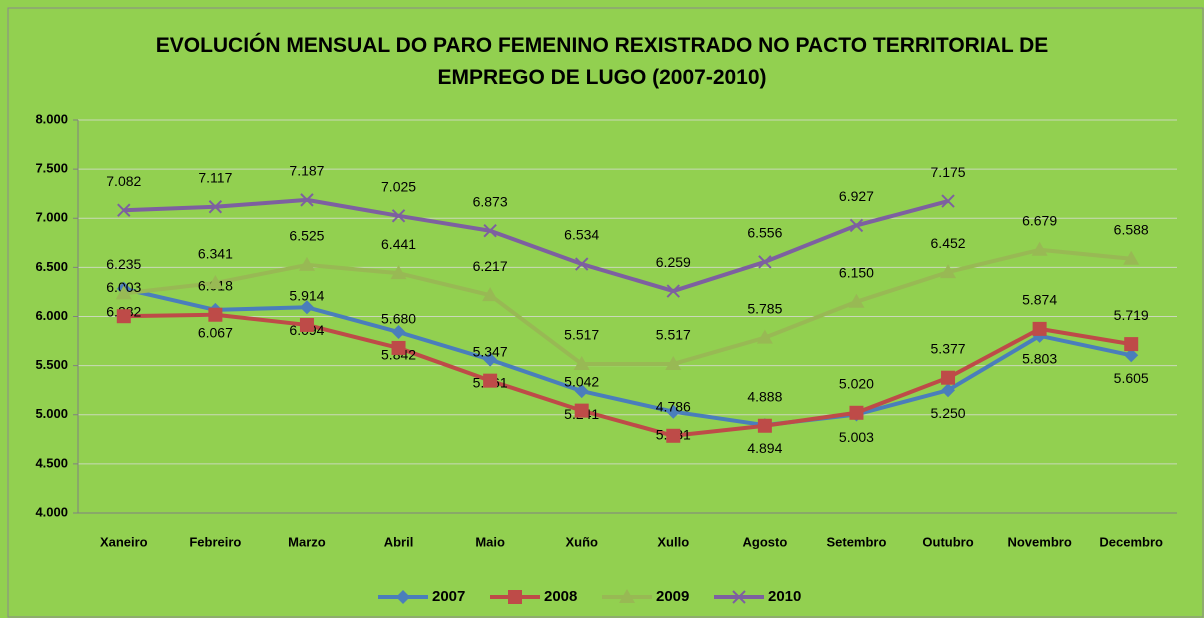  I want to click on data-label: 6.150, so click(856, 272).